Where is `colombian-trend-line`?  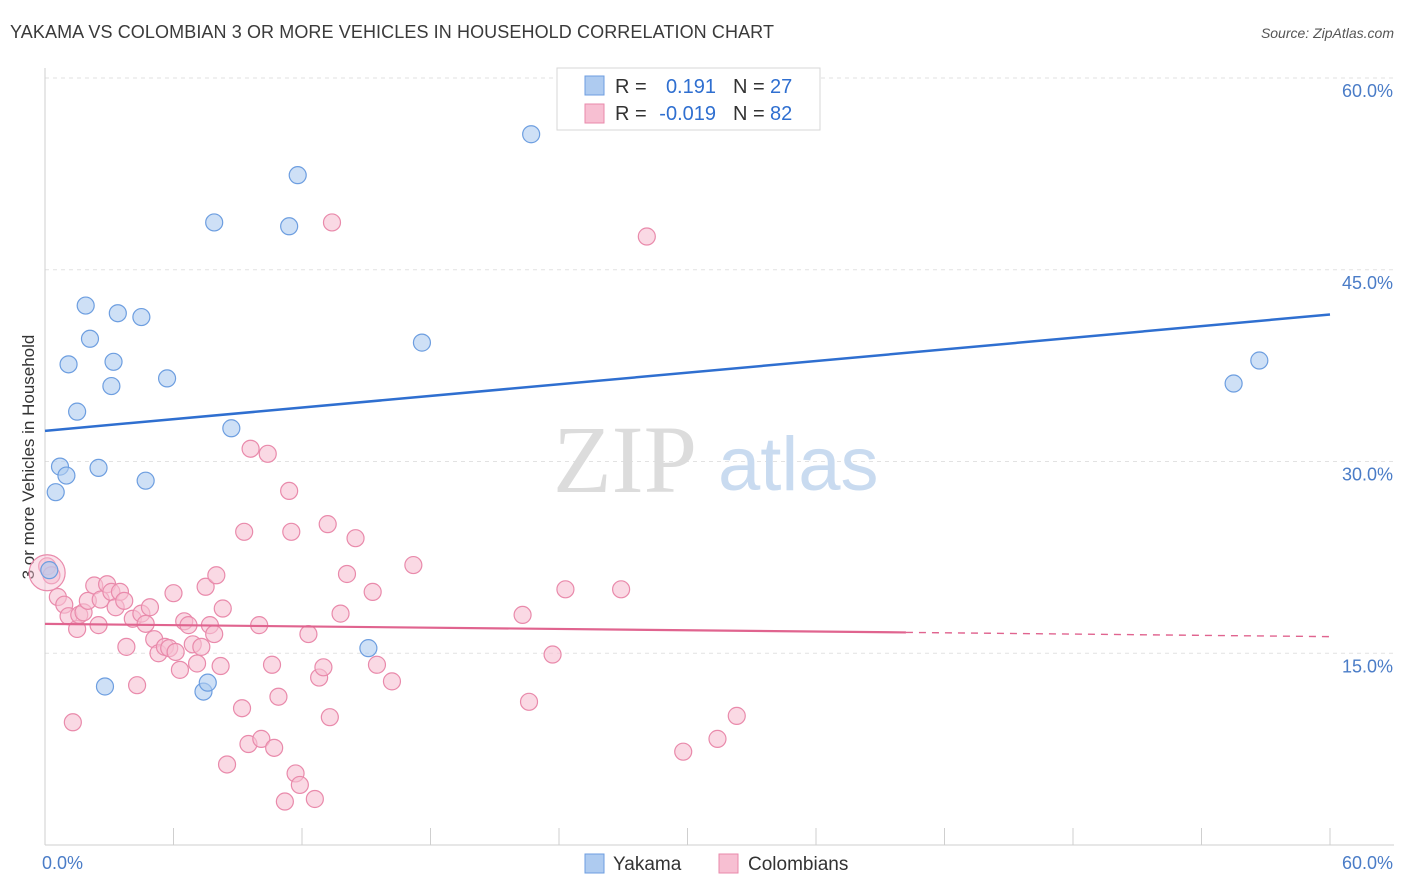 colombian-trend-line is located at coordinates (475, 628).